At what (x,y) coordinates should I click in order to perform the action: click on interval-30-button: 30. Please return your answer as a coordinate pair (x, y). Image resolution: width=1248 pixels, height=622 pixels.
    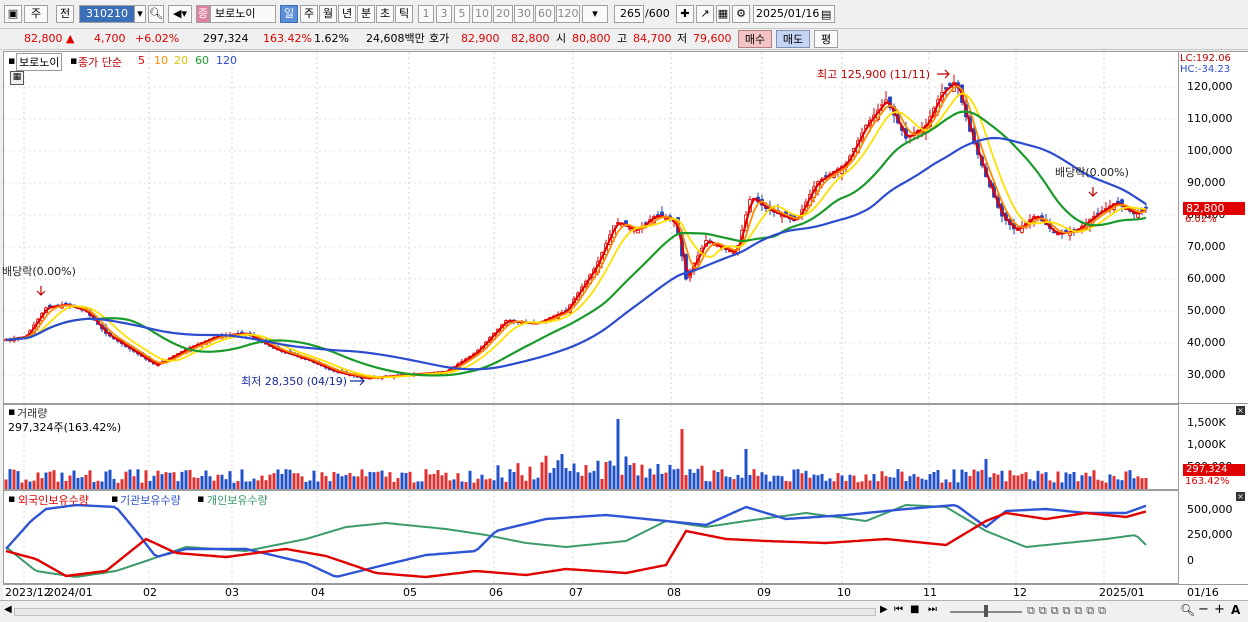
    Looking at the image, I should click on (524, 14).